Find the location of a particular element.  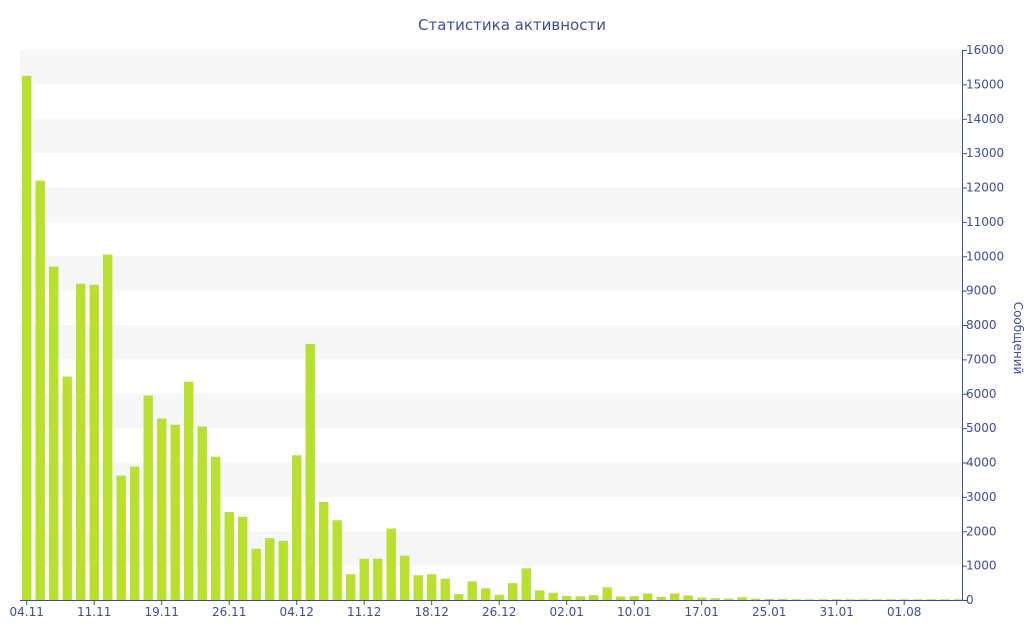

y-tick-label: 9000 is located at coordinates (981, 291).